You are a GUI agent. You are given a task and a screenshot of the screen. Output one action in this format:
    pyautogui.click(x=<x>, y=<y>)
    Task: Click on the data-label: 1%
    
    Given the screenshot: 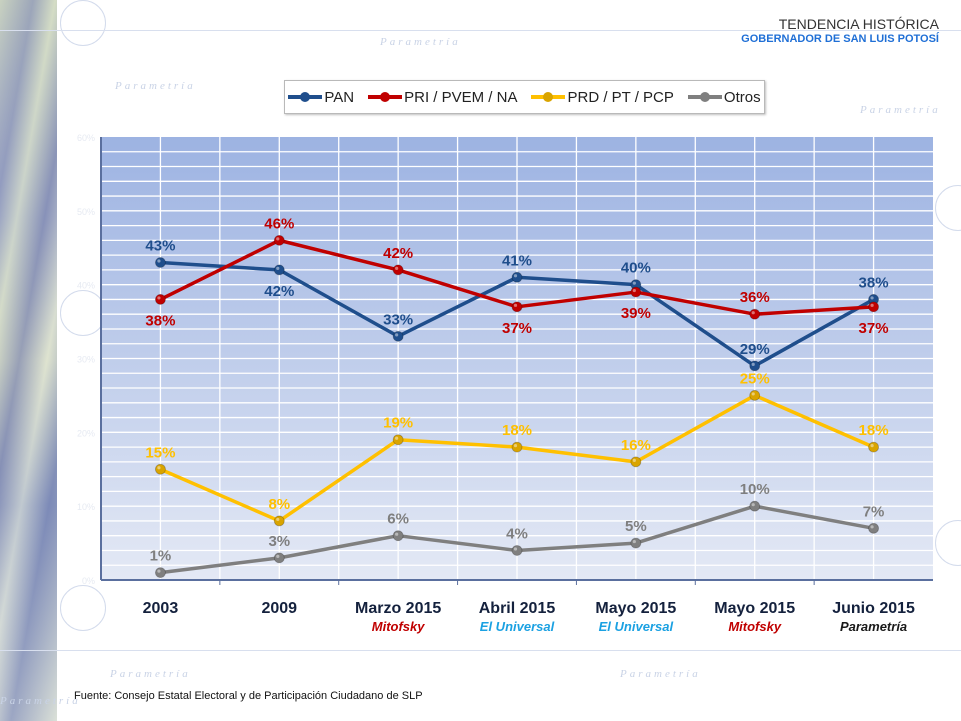 What is the action you would take?
    pyautogui.click(x=161, y=556)
    